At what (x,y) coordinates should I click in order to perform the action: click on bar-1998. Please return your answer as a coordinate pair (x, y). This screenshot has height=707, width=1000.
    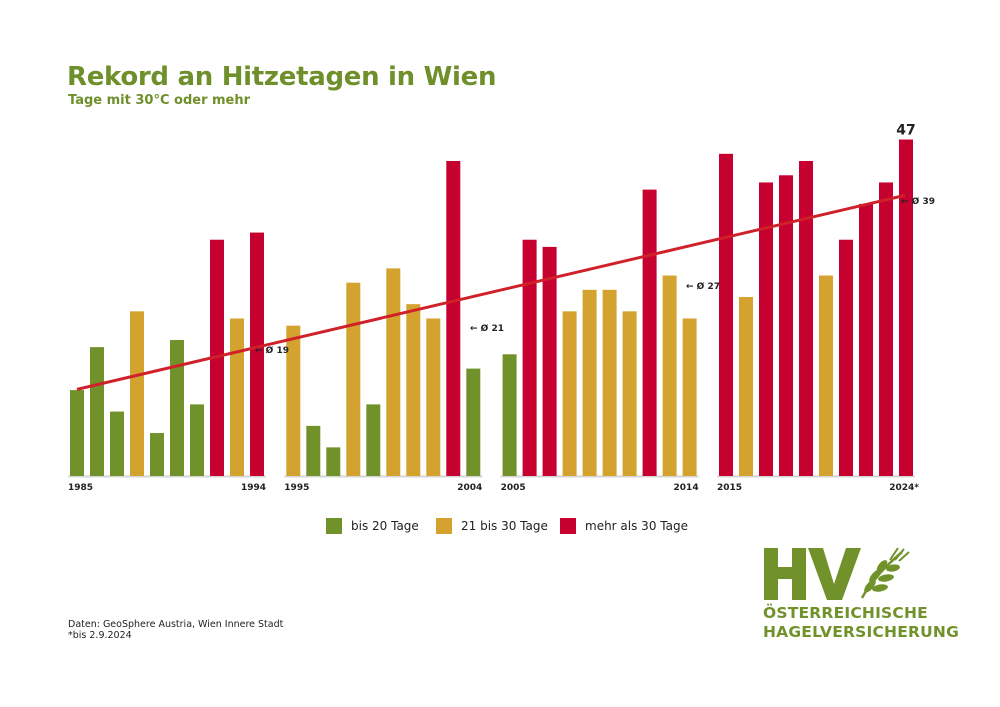
    Looking at the image, I should click on (353, 379).